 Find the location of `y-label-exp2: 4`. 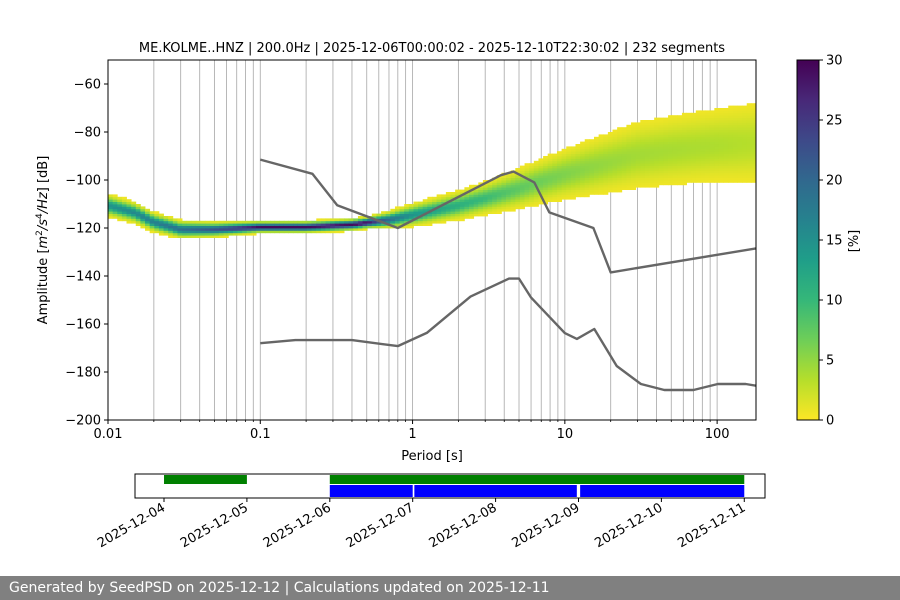

y-label-exp2: 4 is located at coordinates (40, 216).